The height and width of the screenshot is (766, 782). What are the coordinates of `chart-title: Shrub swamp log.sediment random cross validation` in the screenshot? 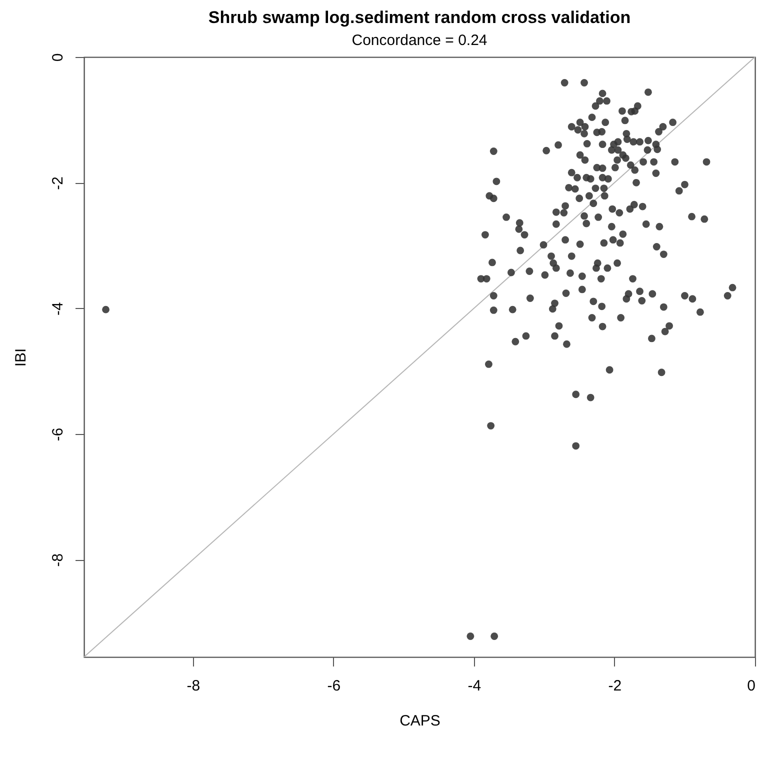 It's located at (419, 17).